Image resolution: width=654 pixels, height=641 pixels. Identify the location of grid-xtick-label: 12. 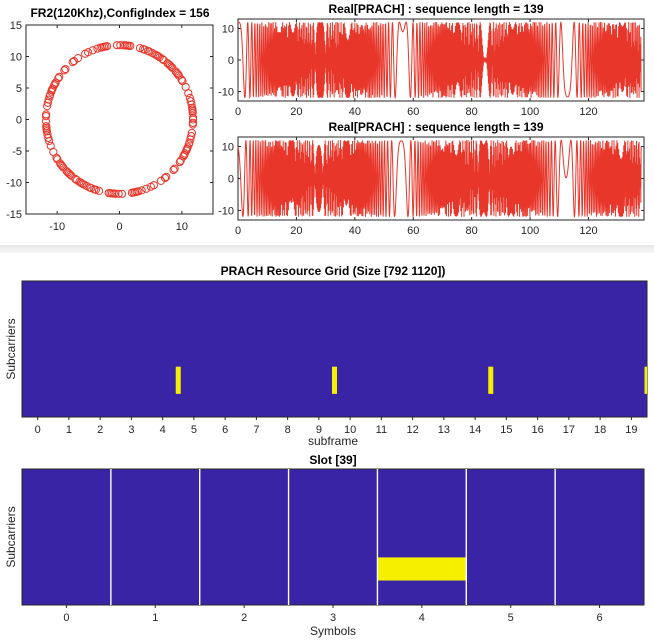
(413, 430).